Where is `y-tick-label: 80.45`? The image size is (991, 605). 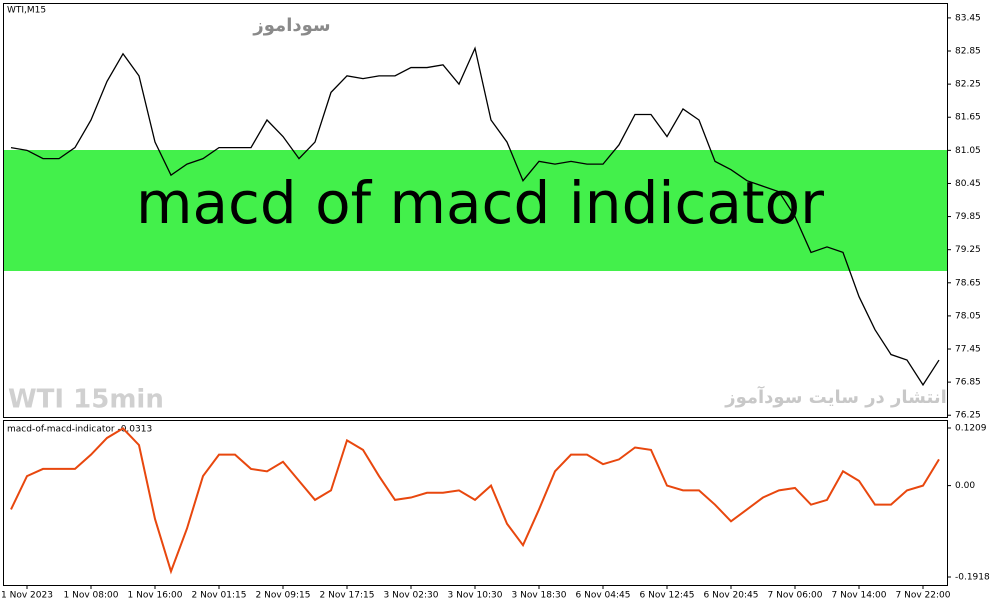 y-tick-label: 80.45 is located at coordinates (968, 184).